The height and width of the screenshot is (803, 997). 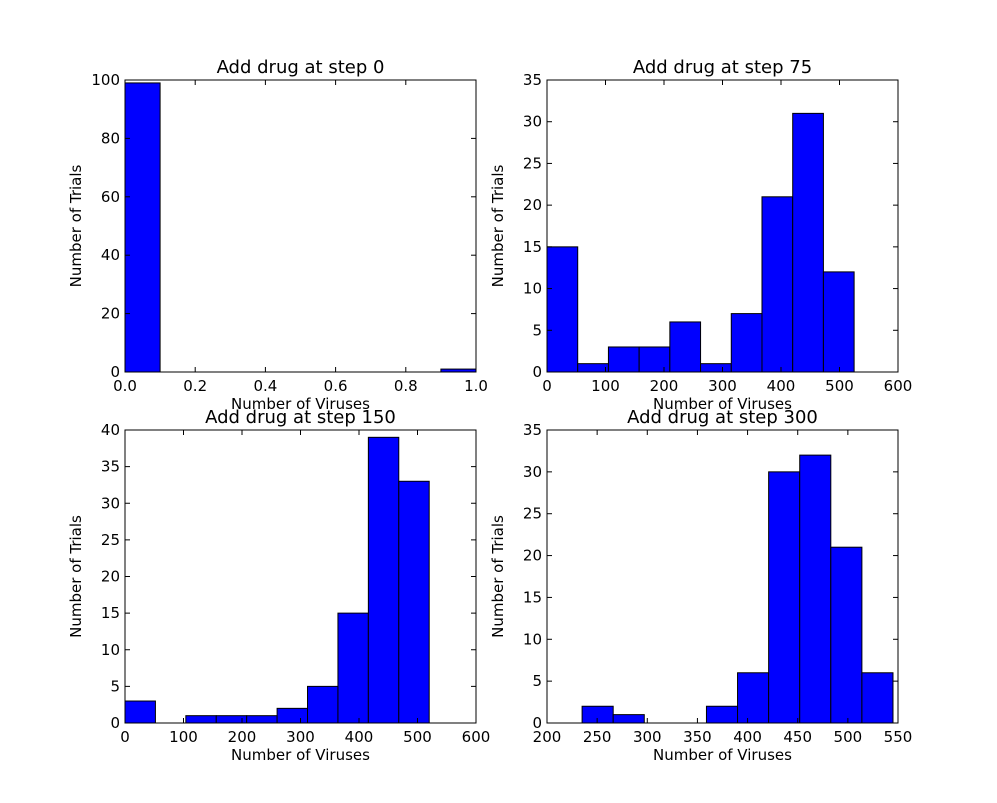 I want to click on subplot-title: Add drug at step 300, so click(x=722, y=417).